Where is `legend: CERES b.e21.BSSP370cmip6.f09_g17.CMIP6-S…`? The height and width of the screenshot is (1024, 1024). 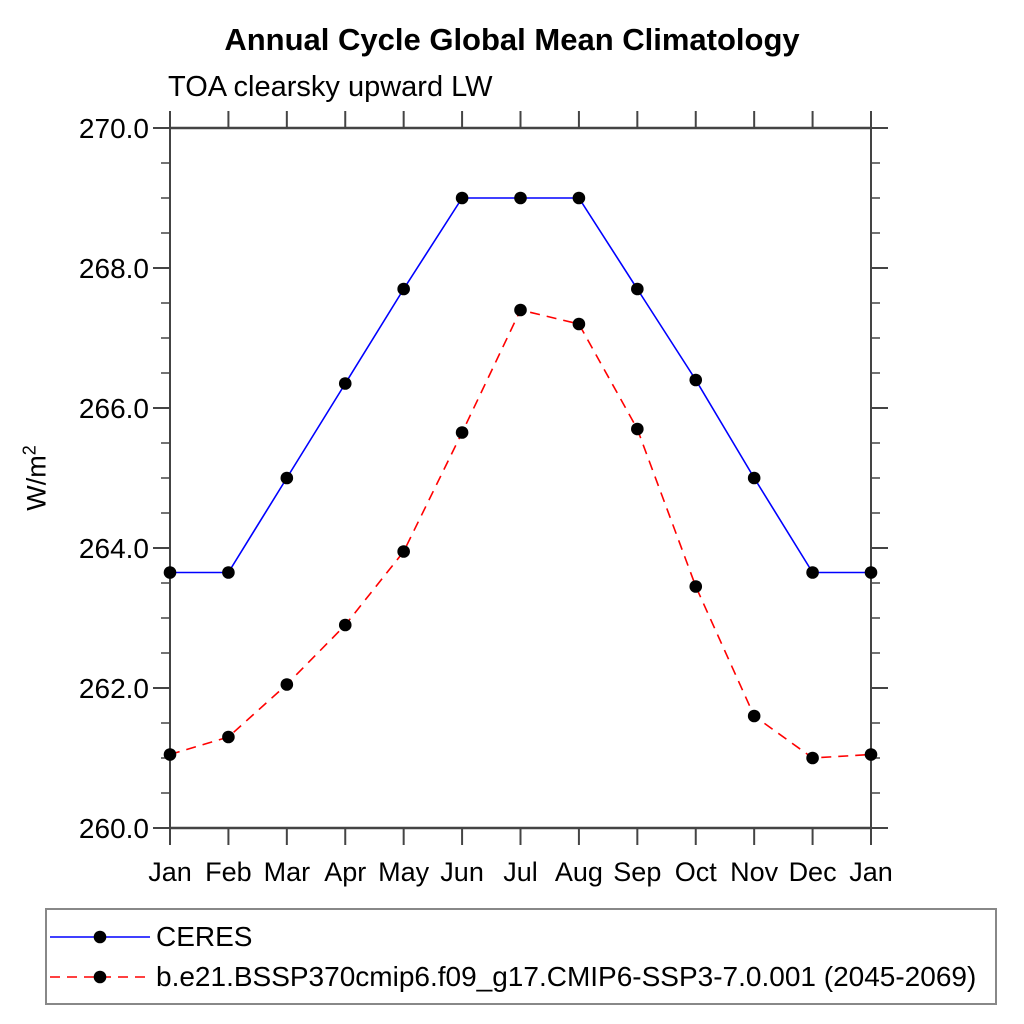 legend: CERES b.e21.BSSP370cmip6.f09_g17.CMIP6-S… is located at coordinates (521, 956).